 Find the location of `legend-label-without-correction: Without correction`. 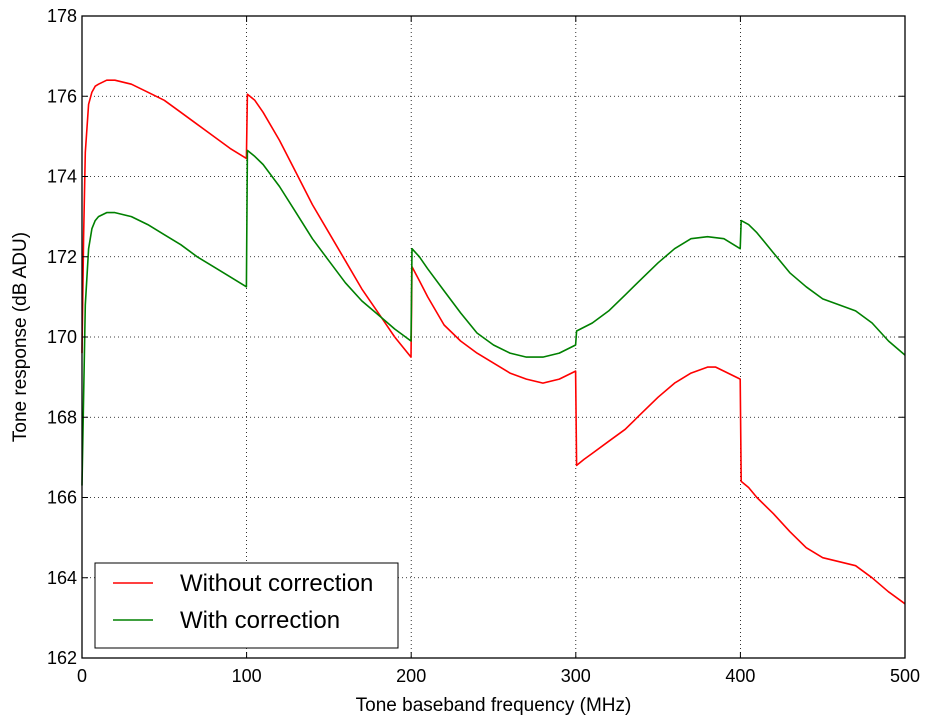

legend-label-without-correction: Without correction is located at coordinates (276, 583).